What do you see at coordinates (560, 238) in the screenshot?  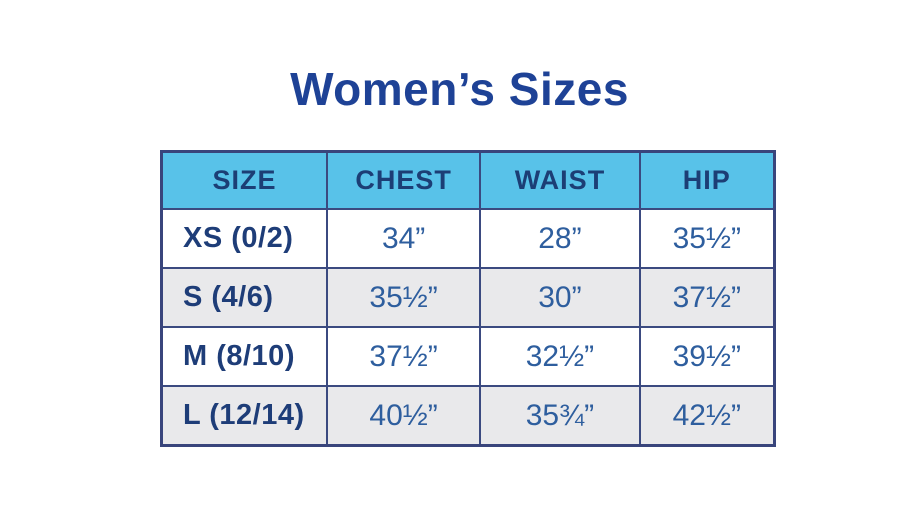 I see `waist-value: 28”` at bounding box center [560, 238].